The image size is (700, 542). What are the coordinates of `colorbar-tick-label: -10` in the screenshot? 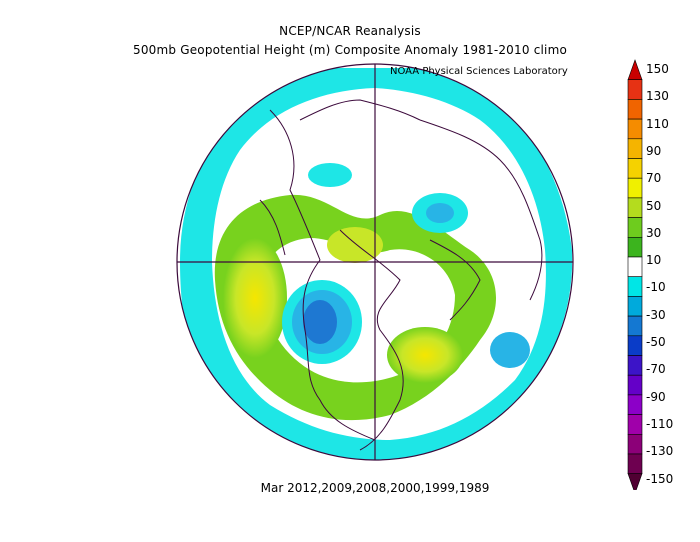 It's located at (656, 287).